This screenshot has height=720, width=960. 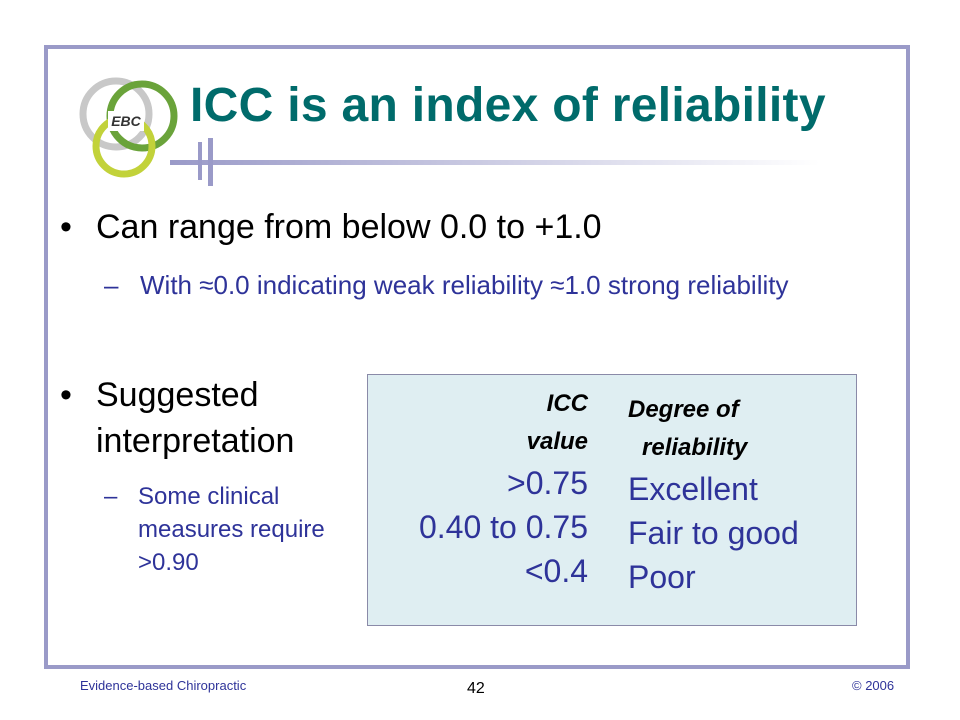 I want to click on bullet-2-text: Suggested interpretation, so click(x=195, y=418).